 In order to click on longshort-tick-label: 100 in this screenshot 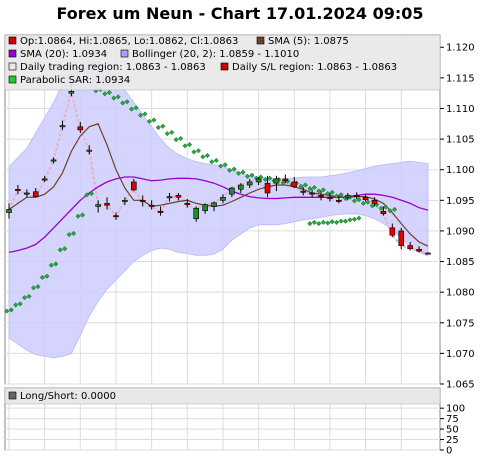, I will do `click(455, 409)`.